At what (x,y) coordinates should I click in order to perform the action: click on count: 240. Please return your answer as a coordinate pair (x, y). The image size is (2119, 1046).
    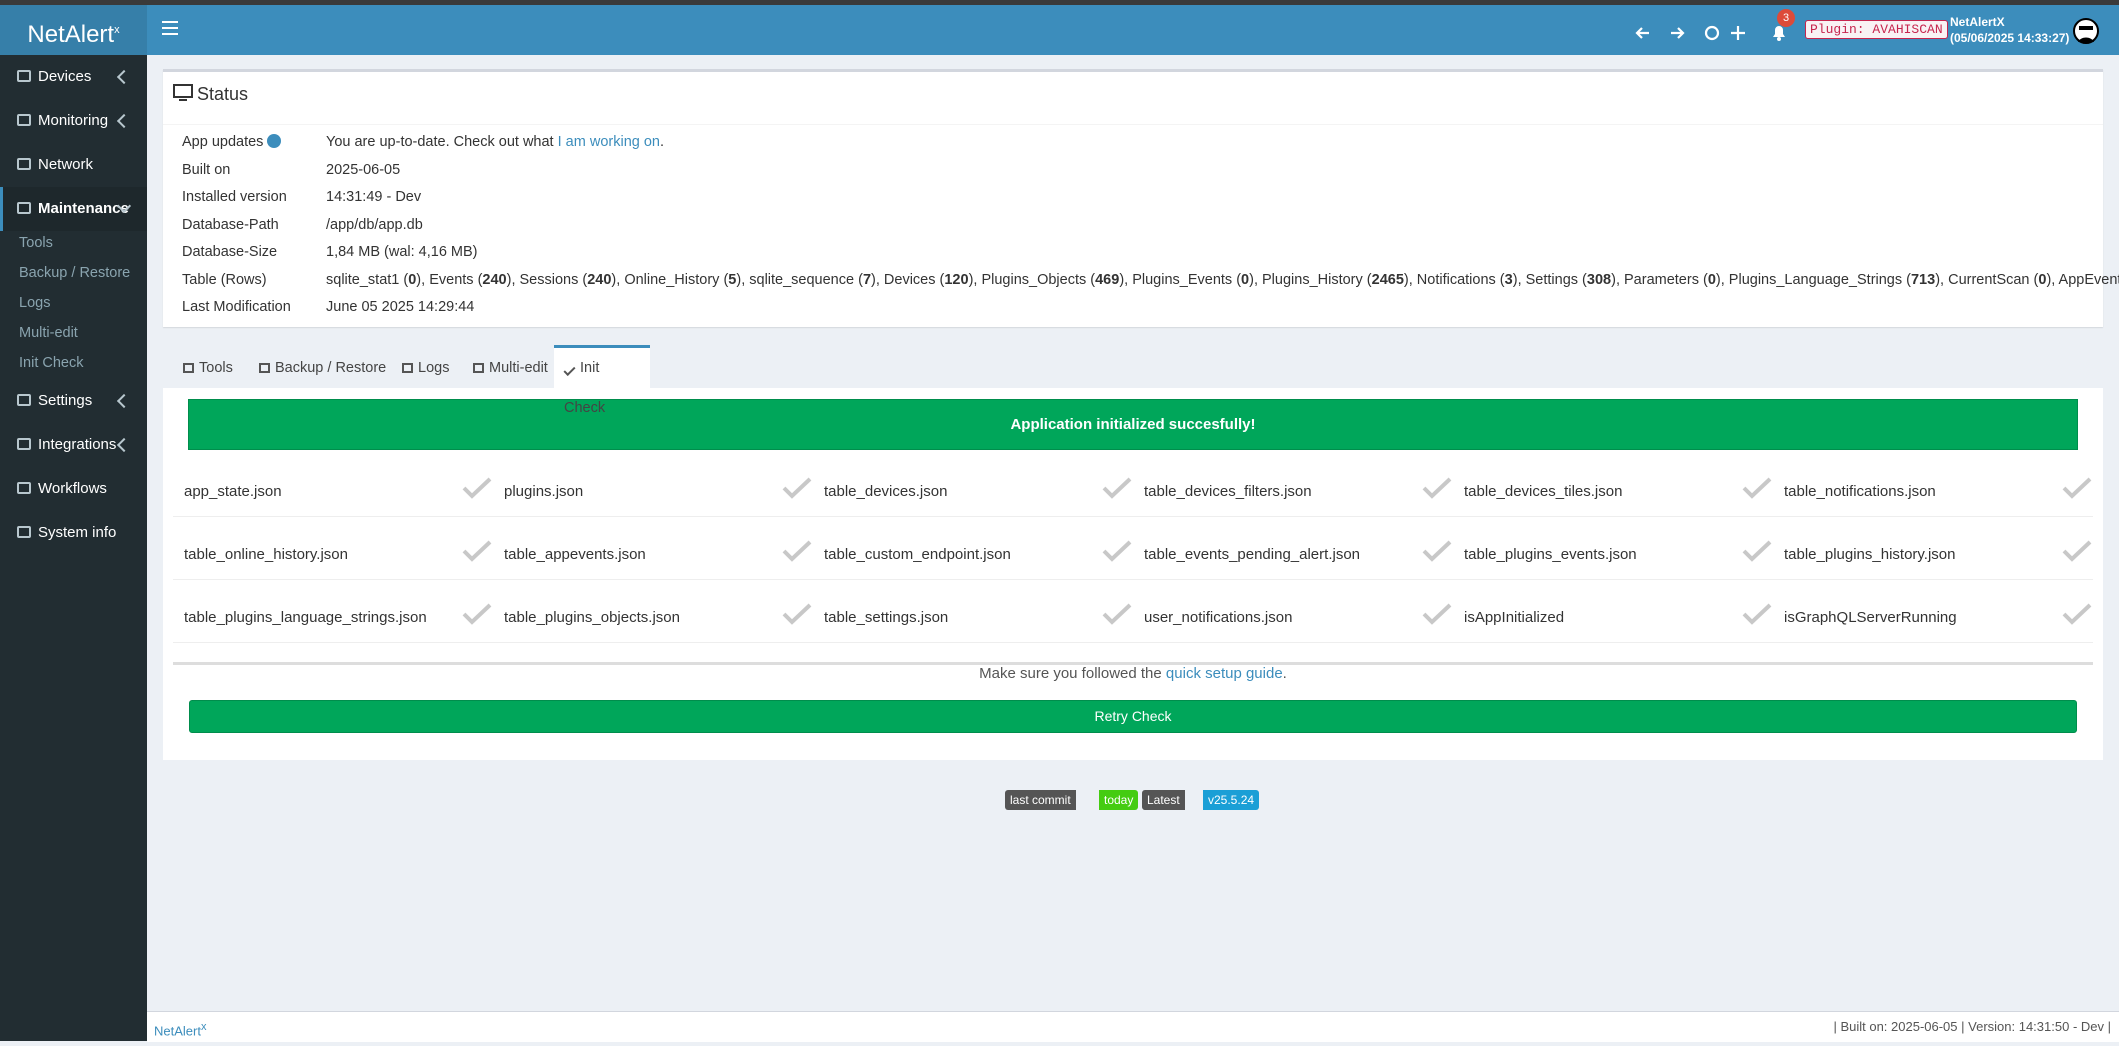
    Looking at the image, I should click on (599, 279).